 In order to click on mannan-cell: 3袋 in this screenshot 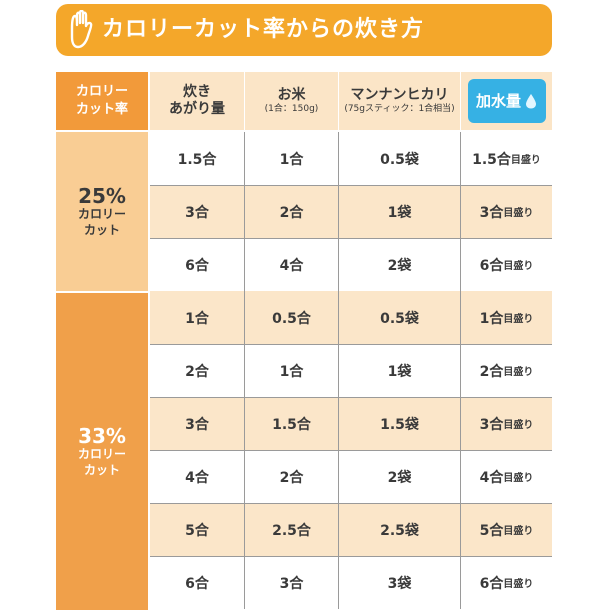, I will do `click(399, 582)`.